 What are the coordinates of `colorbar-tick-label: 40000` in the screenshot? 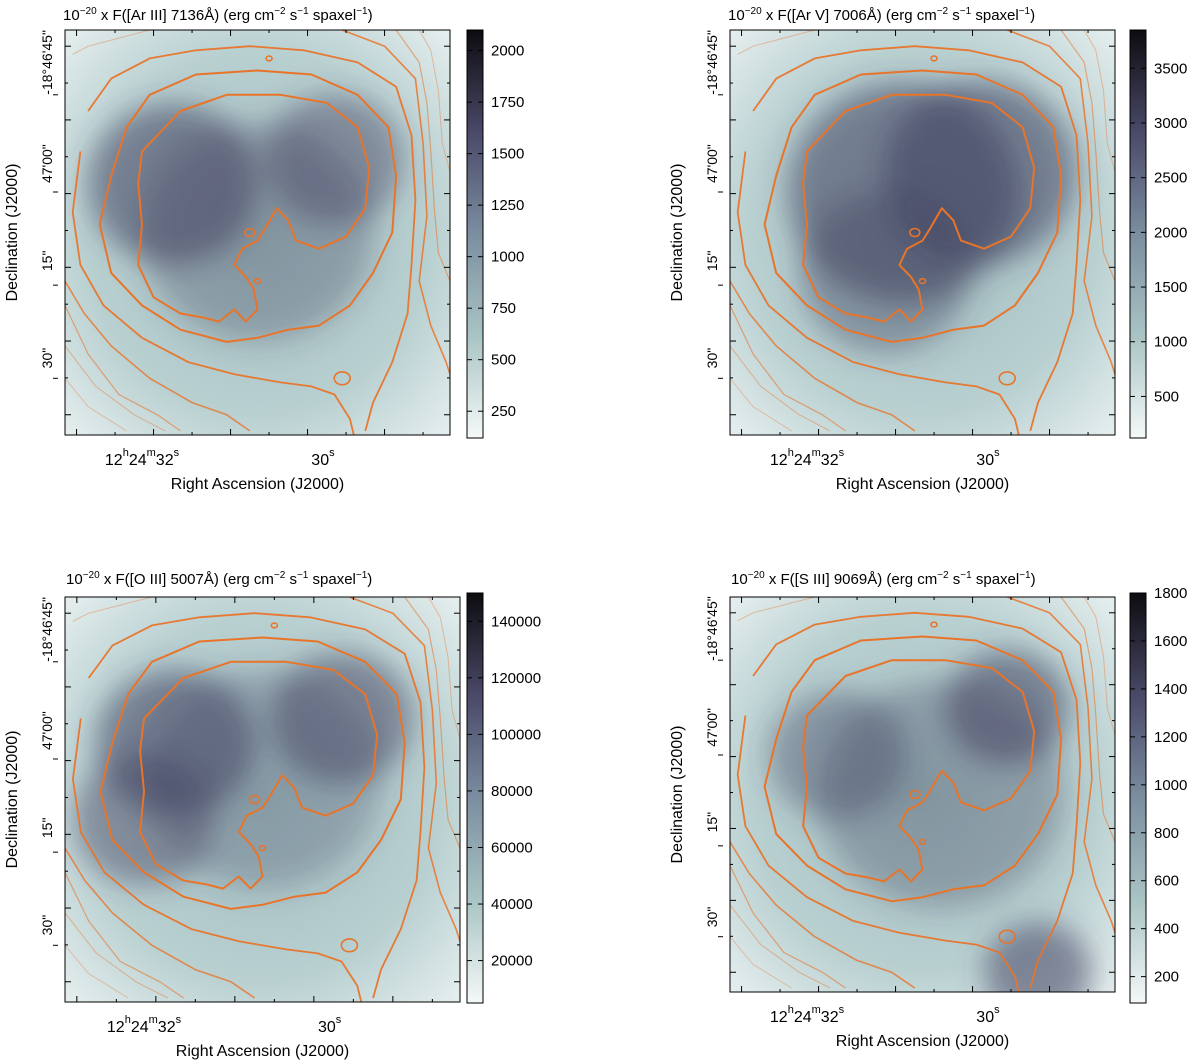 It's located at (512, 904).